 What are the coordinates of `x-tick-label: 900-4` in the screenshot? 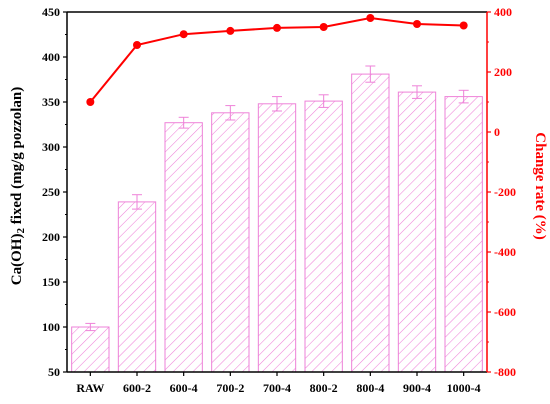 It's located at (417, 388).